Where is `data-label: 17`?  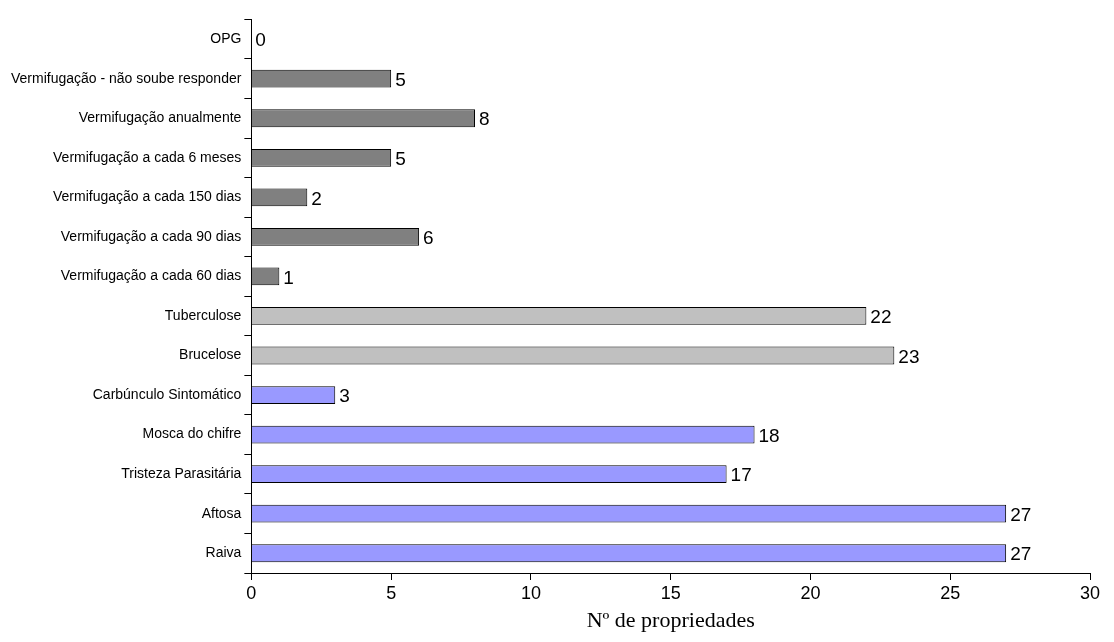 data-label: 17 is located at coordinates (741, 475).